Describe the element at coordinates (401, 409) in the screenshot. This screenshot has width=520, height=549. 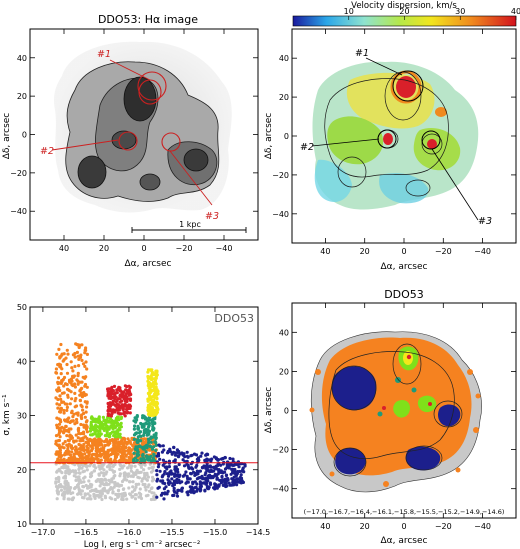
I see `map-green-center` at that location.